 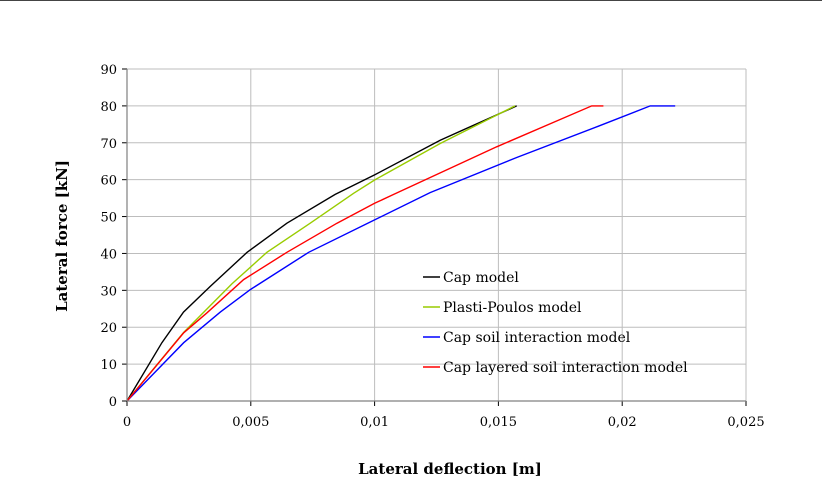 I want to click on x-tick-label: 0,025, so click(x=745, y=422).